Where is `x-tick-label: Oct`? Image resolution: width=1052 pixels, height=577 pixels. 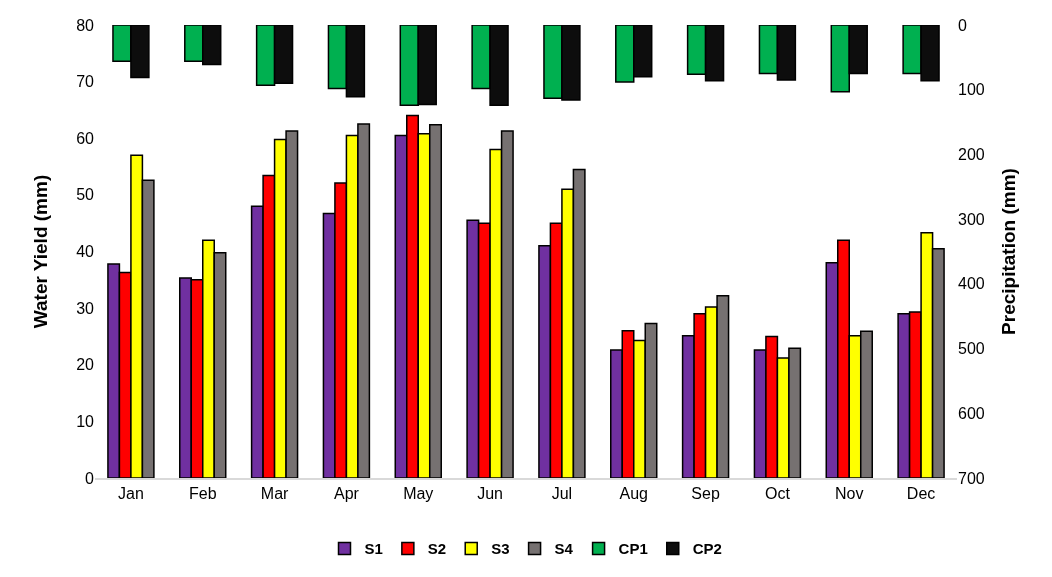
x-tick-label: Oct is located at coordinates (777, 493).